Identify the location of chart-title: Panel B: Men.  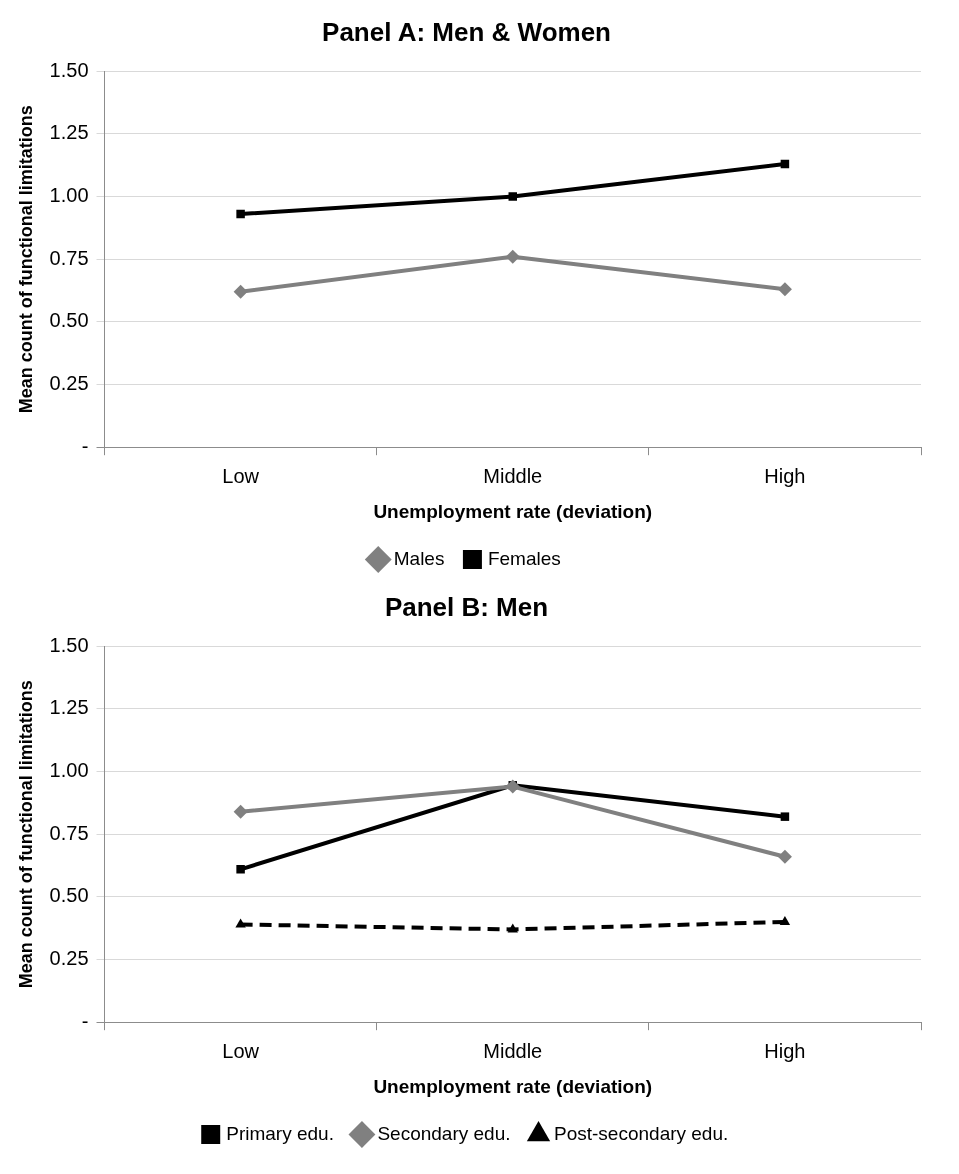
(466, 606).